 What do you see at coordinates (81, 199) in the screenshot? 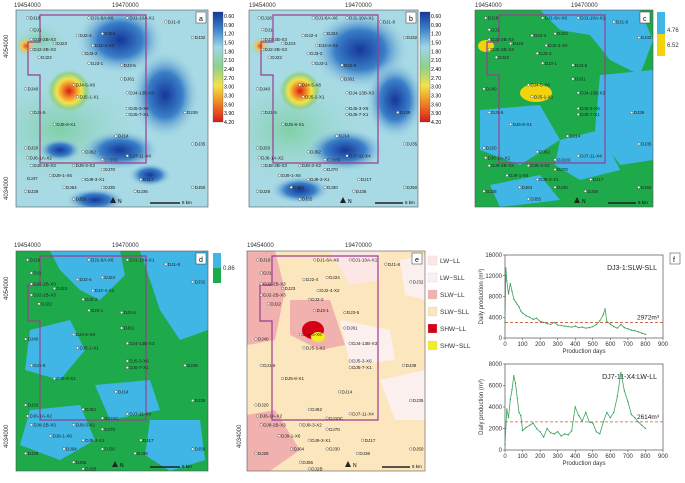
I see `well-label: DJ55` at bounding box center [81, 199].